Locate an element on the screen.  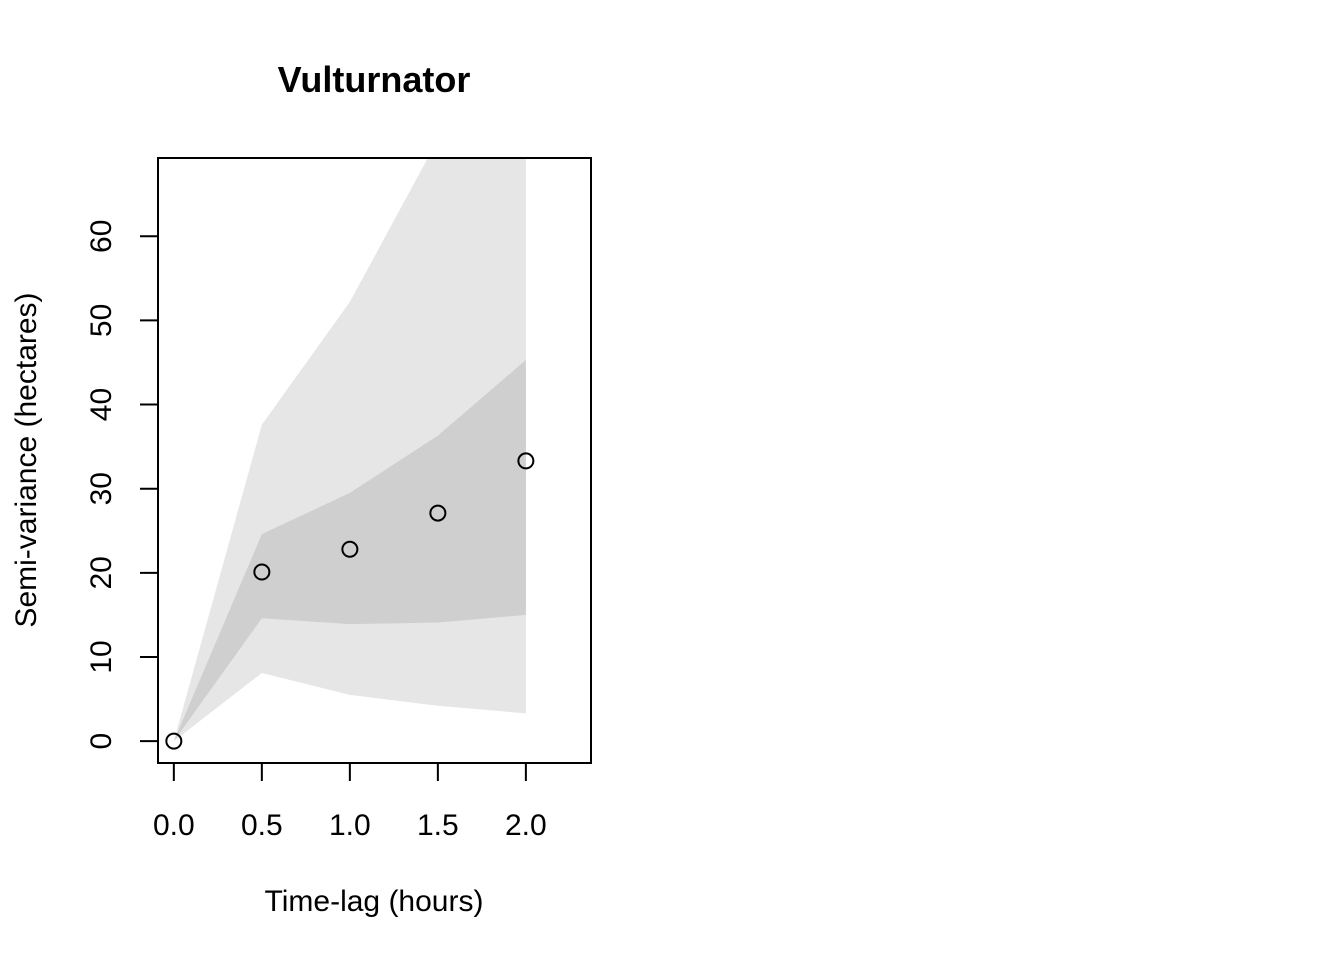
x-tick-label: 0.0 is located at coordinates (174, 825).